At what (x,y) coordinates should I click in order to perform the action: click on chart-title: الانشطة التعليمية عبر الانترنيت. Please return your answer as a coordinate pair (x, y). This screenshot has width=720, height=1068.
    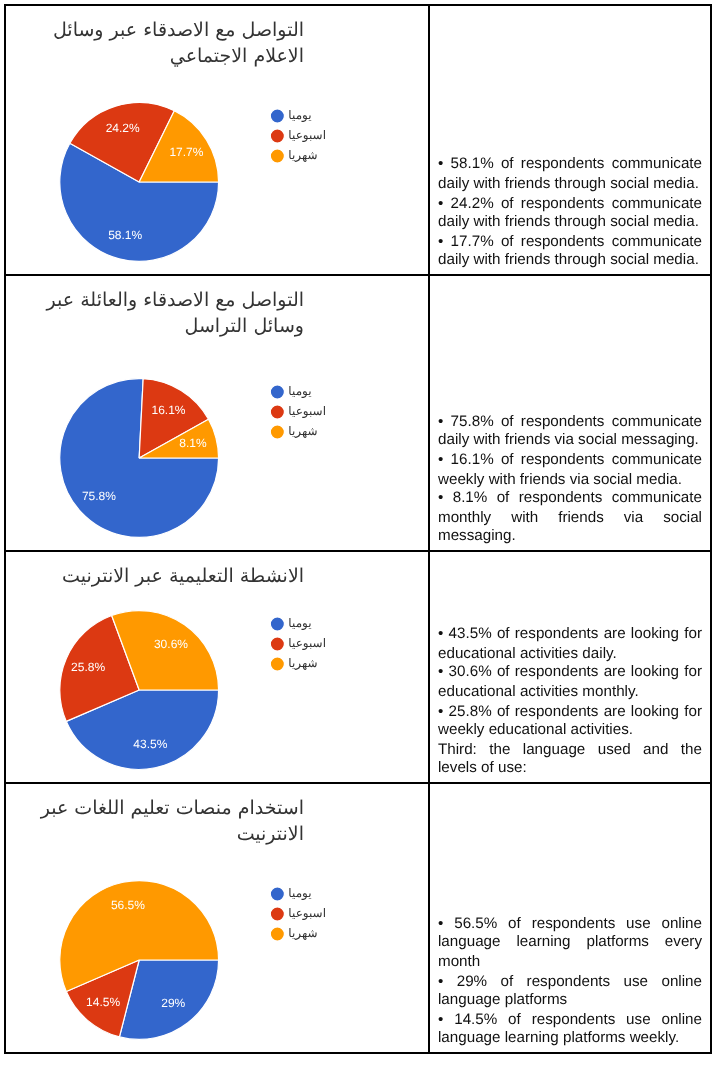
    Looking at the image, I should click on (183, 578).